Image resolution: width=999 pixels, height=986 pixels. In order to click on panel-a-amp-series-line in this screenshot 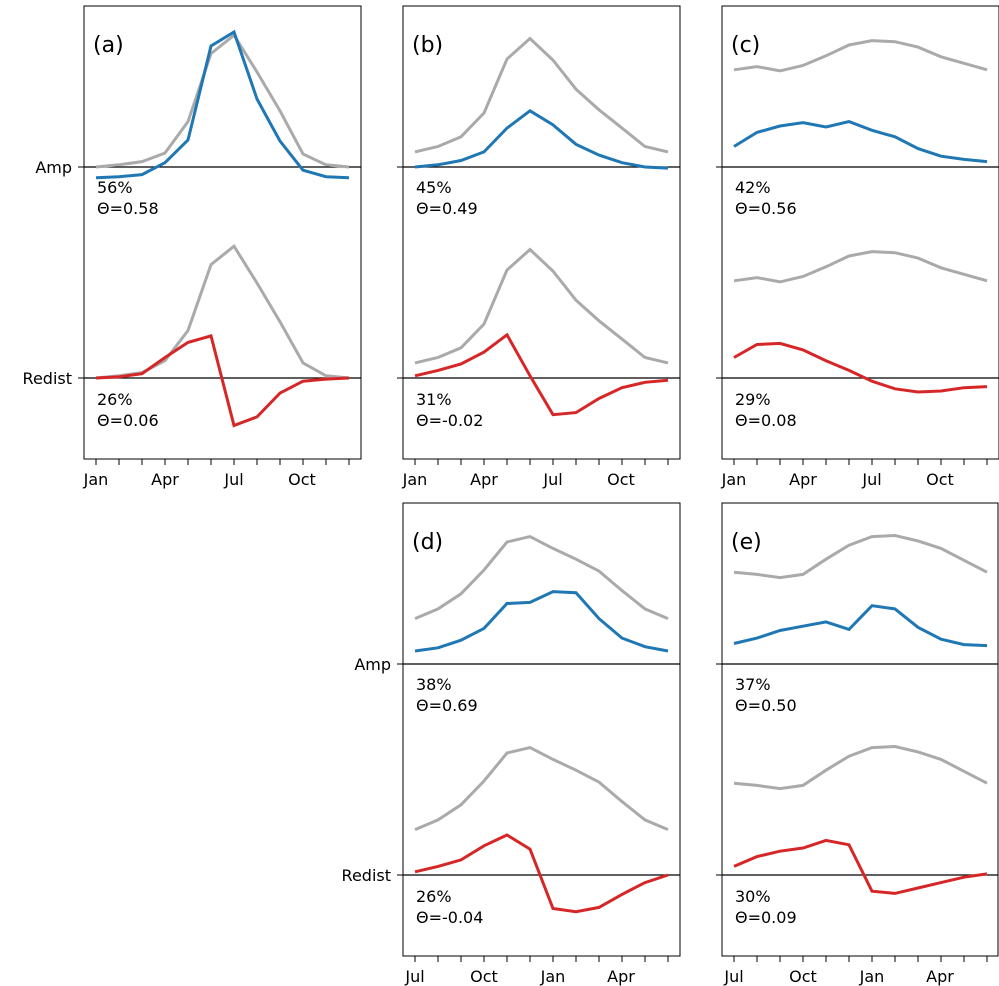, I will do `click(222, 104)`.